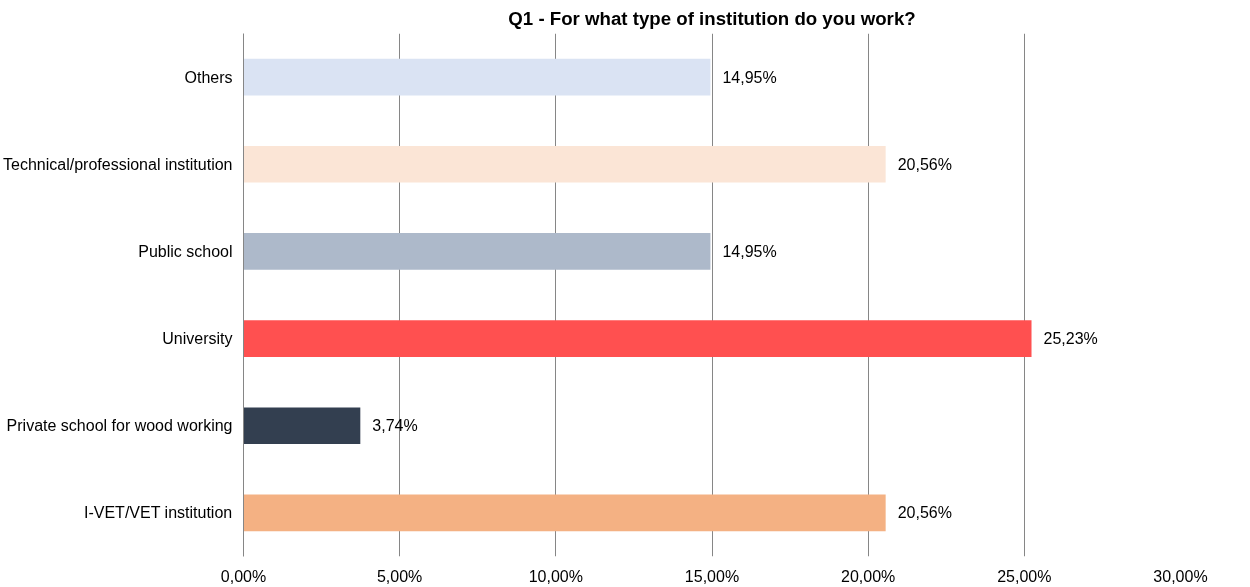 The width and height of the screenshot is (1250, 587). I want to click on y-tick-label: I-VET/VET institution, so click(158, 513).